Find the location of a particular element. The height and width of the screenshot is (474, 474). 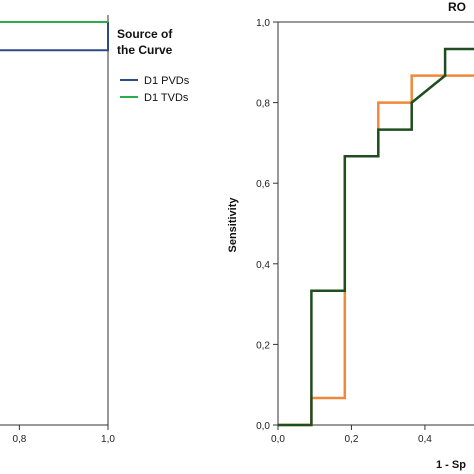

legend-title-line2: the Curve is located at coordinates (145, 50).